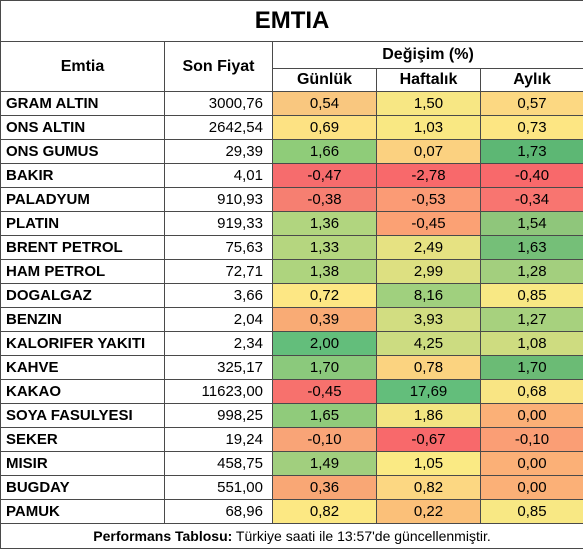 The height and width of the screenshot is (551, 583). What do you see at coordinates (218, 175) in the screenshot?
I see `last-price-cell: 4,01` at bounding box center [218, 175].